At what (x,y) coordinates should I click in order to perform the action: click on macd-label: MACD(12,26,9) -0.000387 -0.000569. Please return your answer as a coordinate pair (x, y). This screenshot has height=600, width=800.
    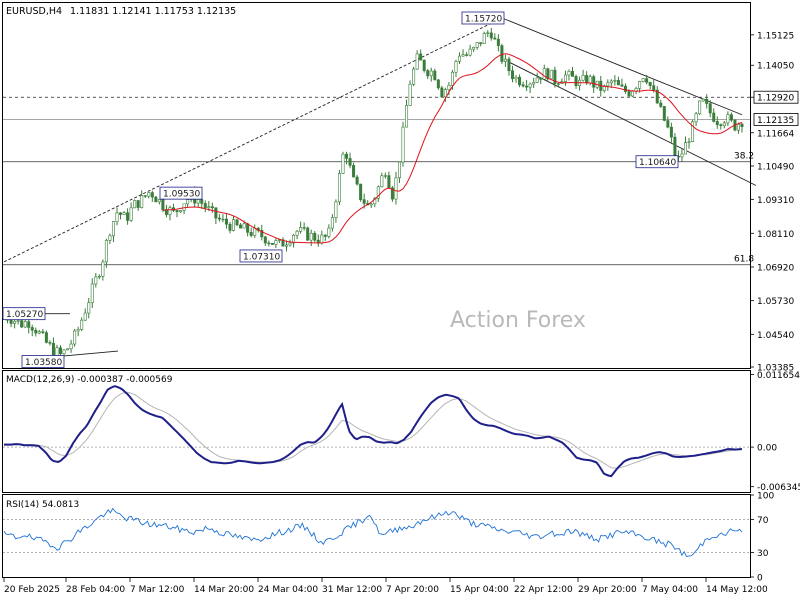
    Looking at the image, I should click on (89, 380).